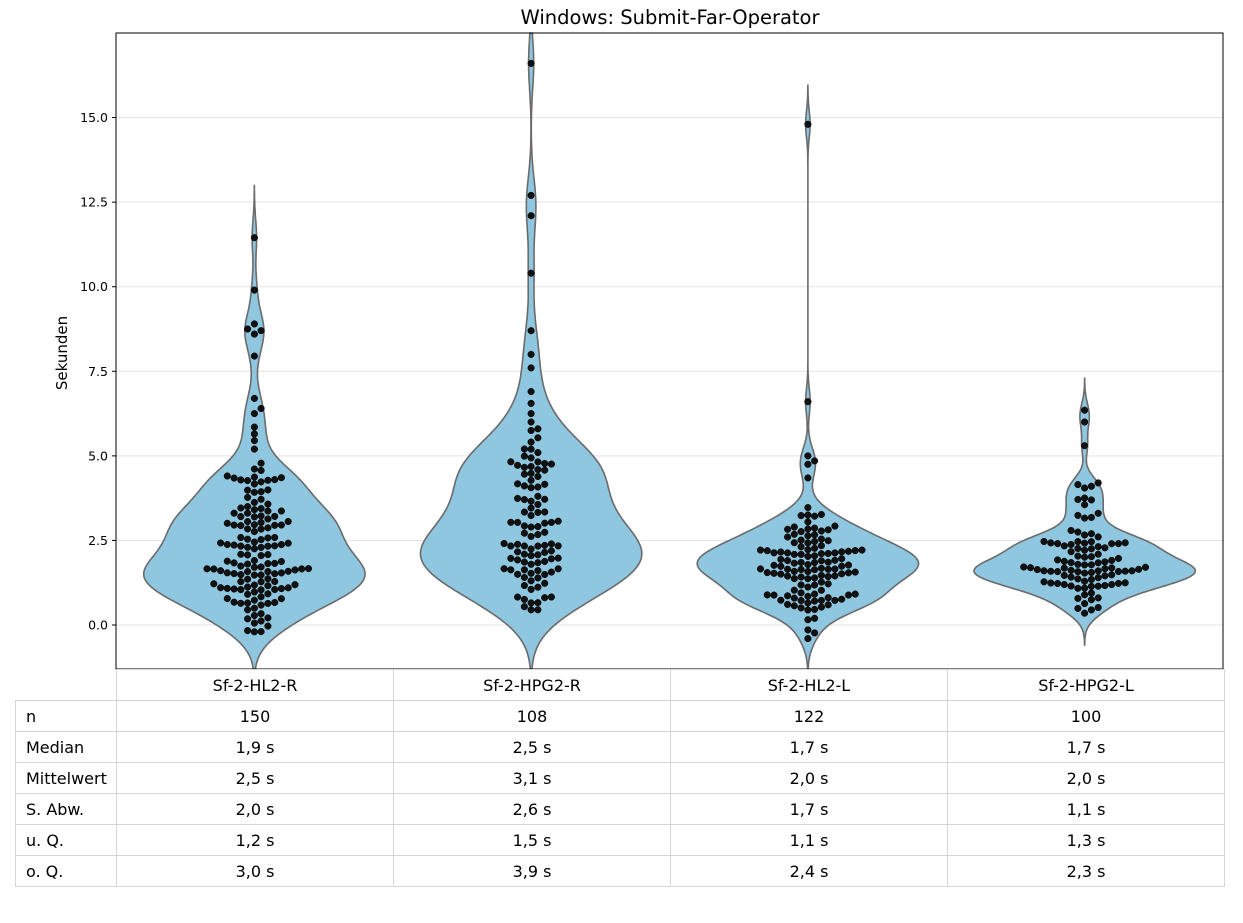 This screenshot has height=923, width=1243. I want to click on table-row: Median 1,9 s 2,5 s 1,7 s 1,7 s, so click(620, 747).